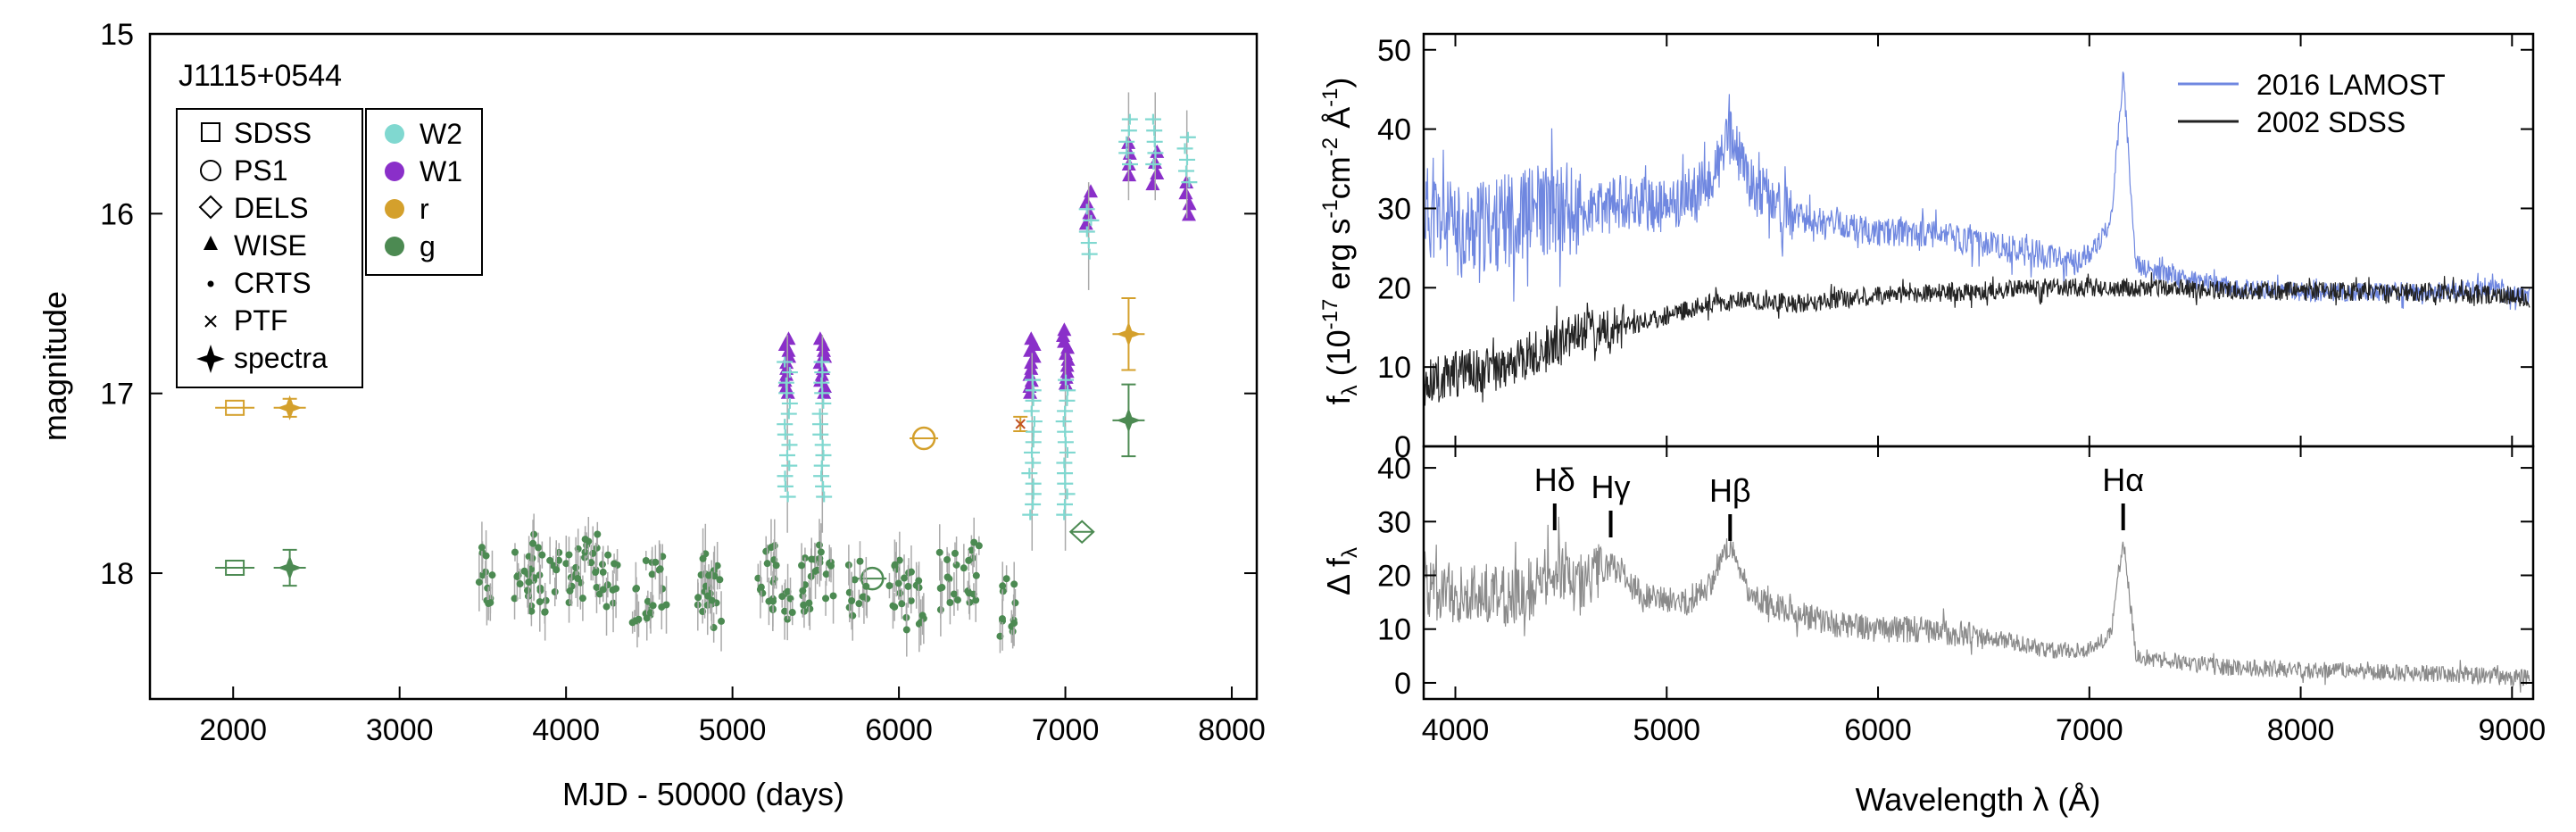 The image size is (2576, 832). I want to click on x-tick-label: 7000, so click(2090, 730).